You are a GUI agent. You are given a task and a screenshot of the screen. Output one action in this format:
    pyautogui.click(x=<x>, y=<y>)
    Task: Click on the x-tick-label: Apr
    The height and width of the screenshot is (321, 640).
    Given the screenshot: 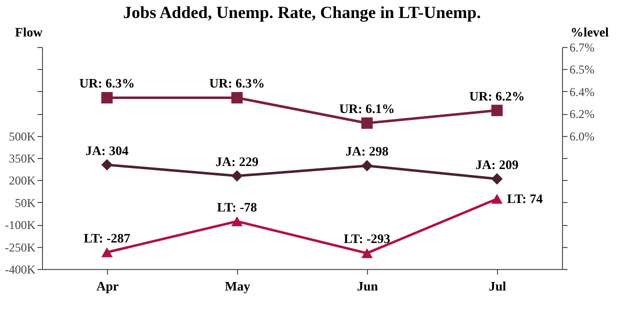 What is the action you would take?
    pyautogui.click(x=107, y=286)
    